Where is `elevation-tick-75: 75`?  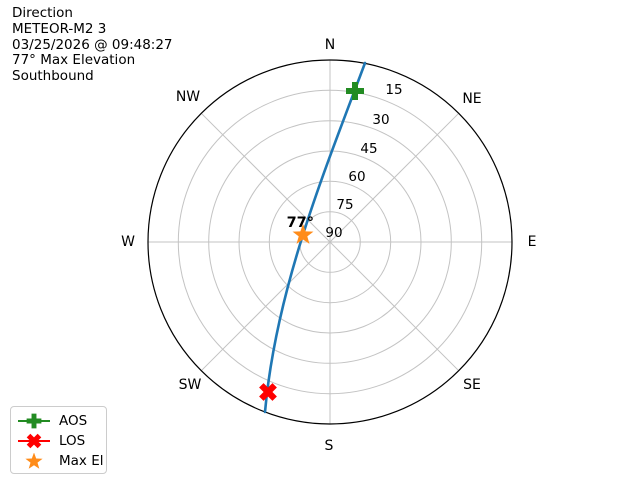
elevation-tick-75: 75 is located at coordinates (344, 205).